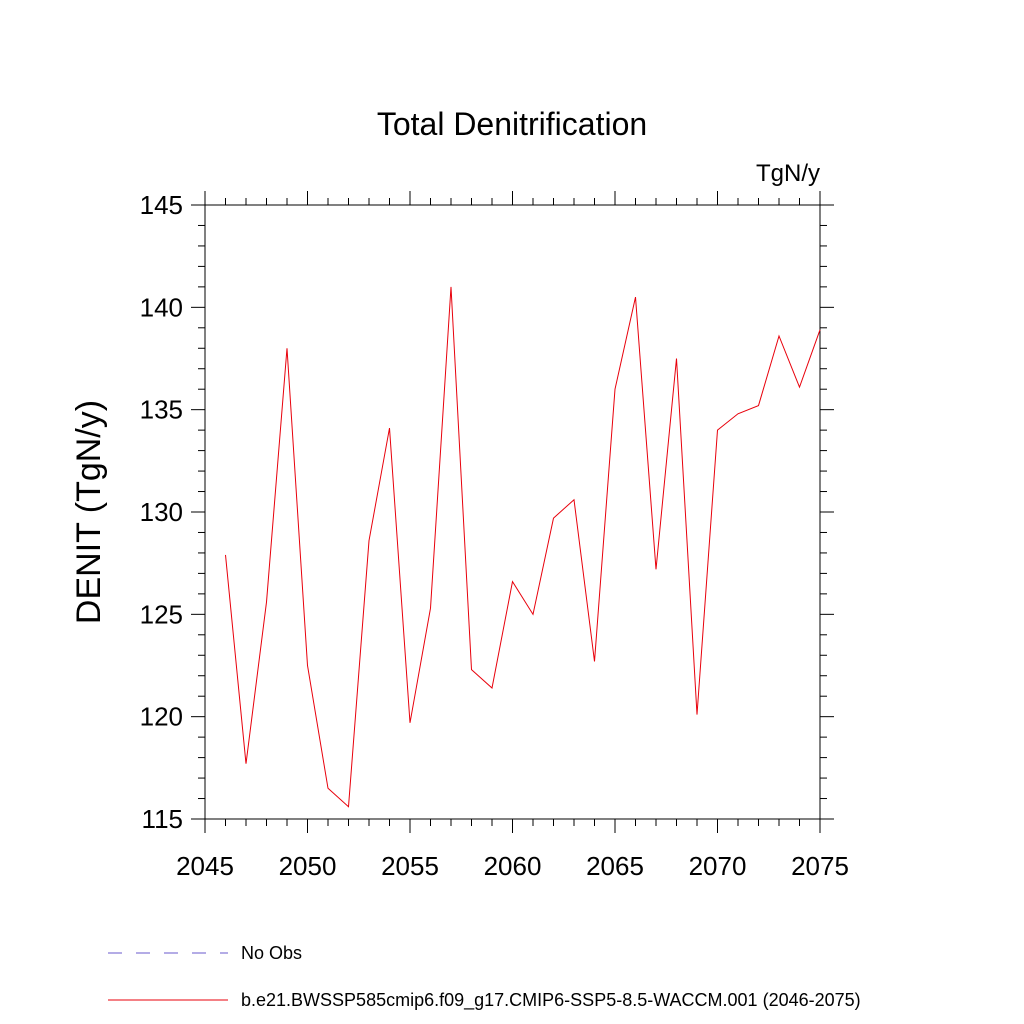 The width and height of the screenshot is (1024, 1024). What do you see at coordinates (308, 866) in the screenshot?
I see `x-tick-label: 2050` at bounding box center [308, 866].